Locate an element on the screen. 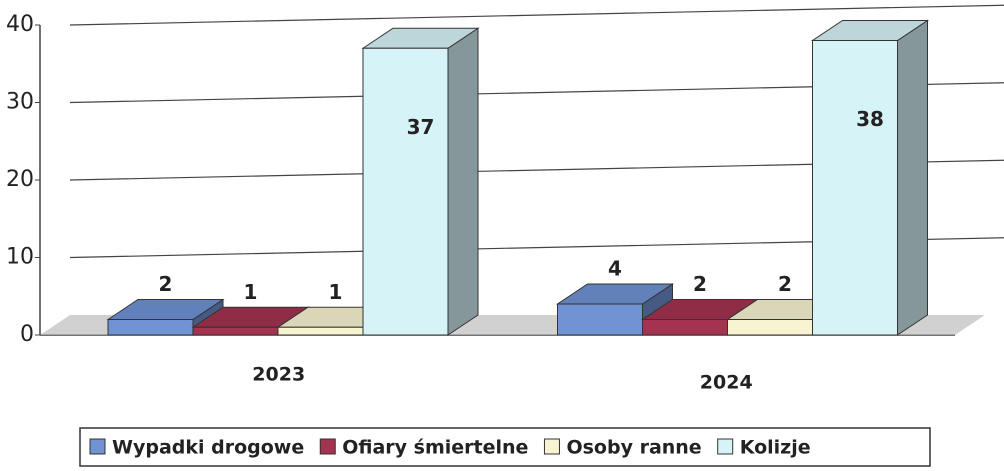 The width and height of the screenshot is (1004, 471). value-label: 38 is located at coordinates (870, 119).